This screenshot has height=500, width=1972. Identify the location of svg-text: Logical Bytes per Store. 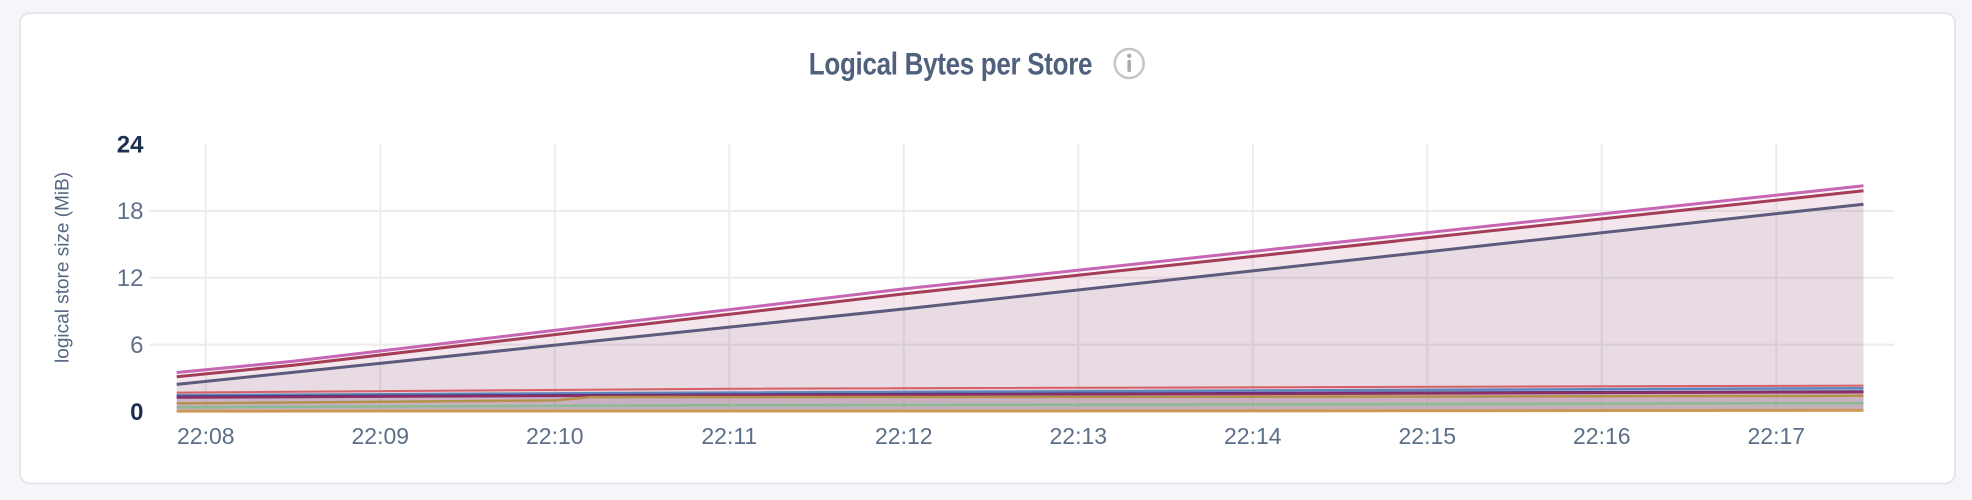
(950, 64).